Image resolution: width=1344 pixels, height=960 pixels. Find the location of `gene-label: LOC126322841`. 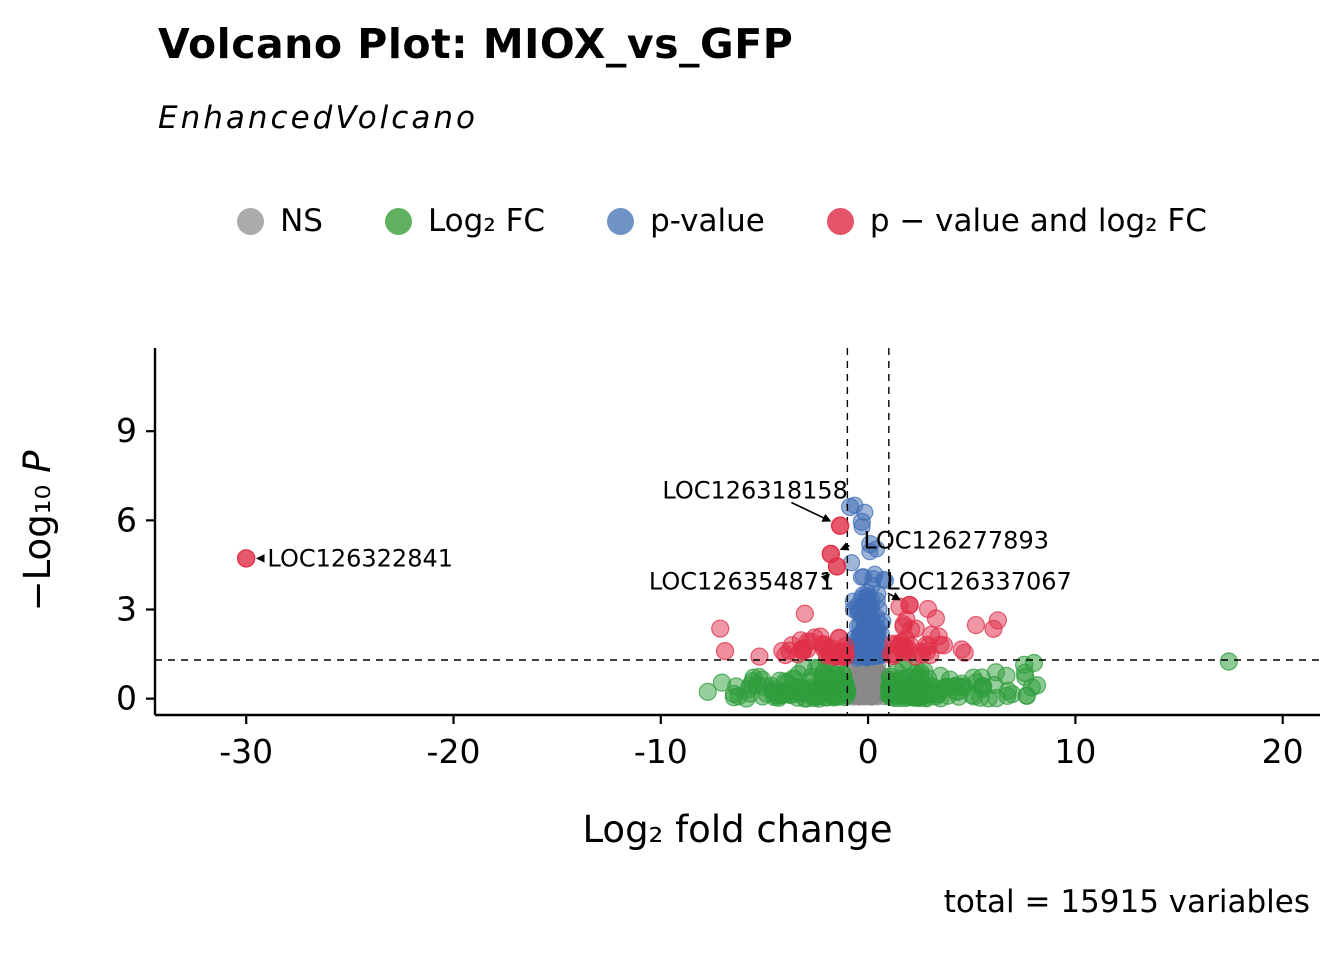

gene-label: LOC126322841 is located at coordinates (360, 558).